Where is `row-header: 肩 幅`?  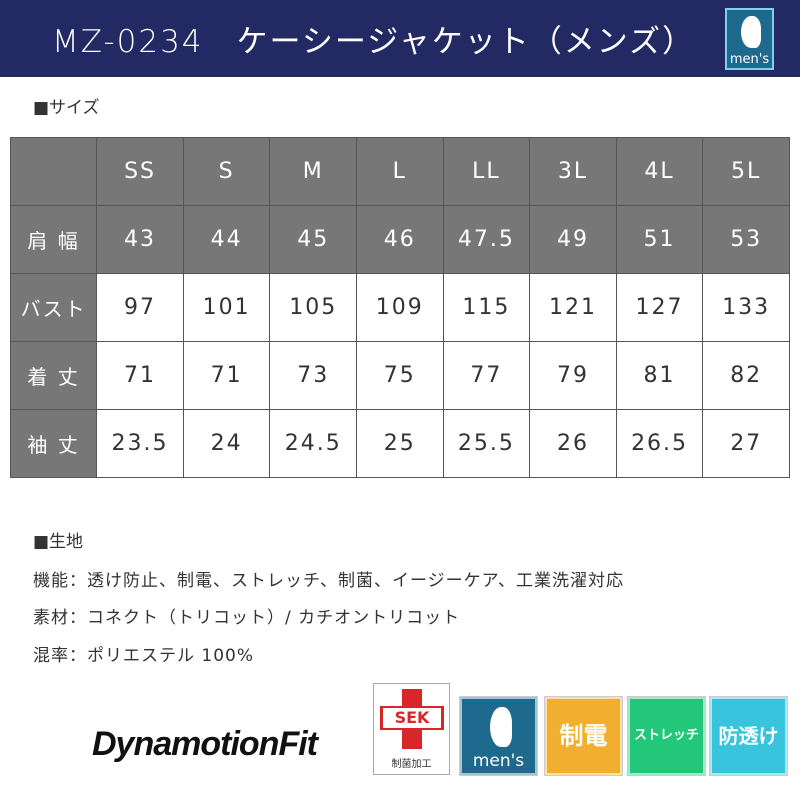
row-header: 肩 幅 is located at coordinates (53, 239).